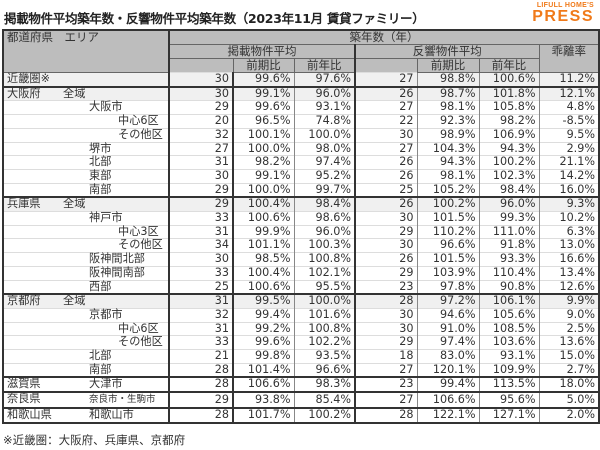  Describe the element at coordinates (301, 176) in the screenshot. I see `table-row: 東部 30 99.1% 95.2% 26 98.1% 102.3% 14.2%` at that location.